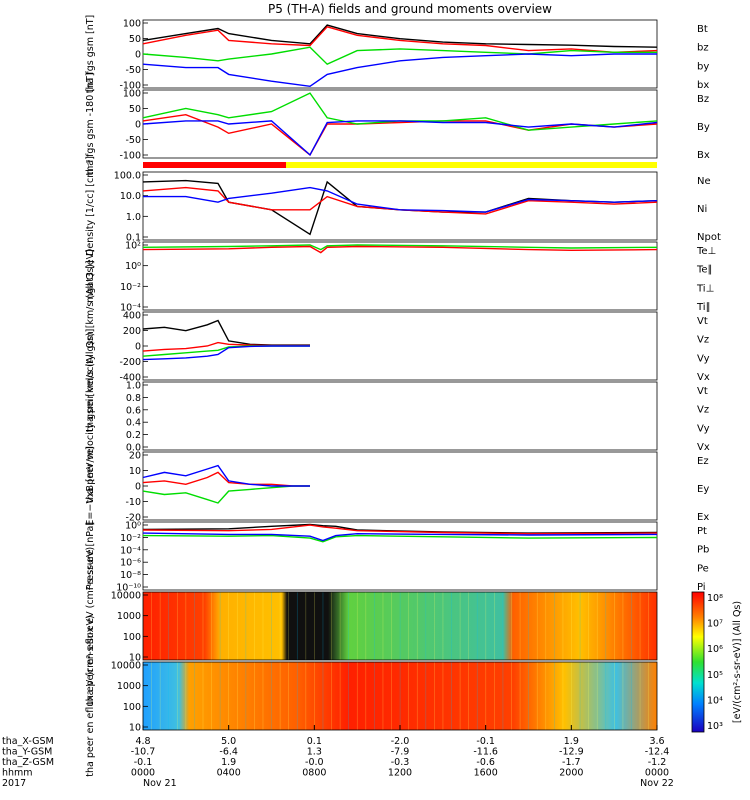 Image resolution: width=750 pixels, height=800 pixels. I want to click on pressure-ytick-label: 10⁰, so click(133, 526).